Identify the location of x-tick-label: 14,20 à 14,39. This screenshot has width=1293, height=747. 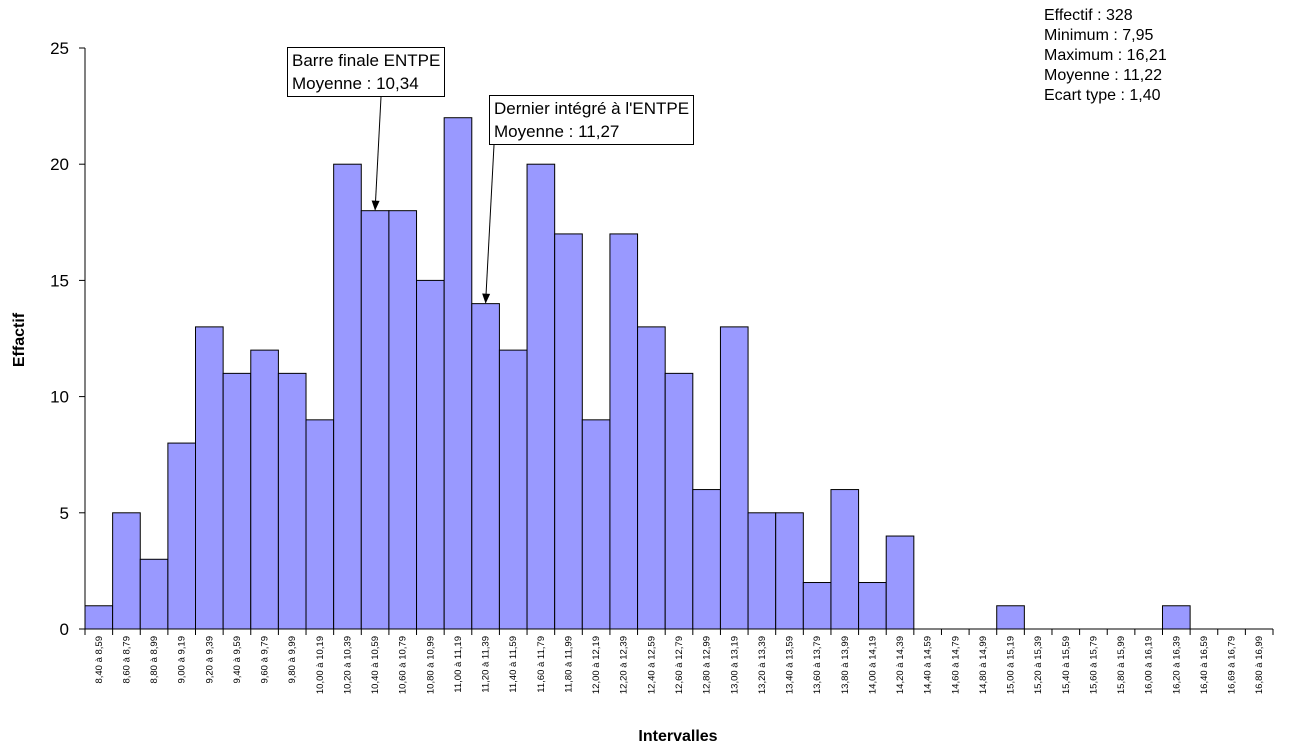
(900, 665).